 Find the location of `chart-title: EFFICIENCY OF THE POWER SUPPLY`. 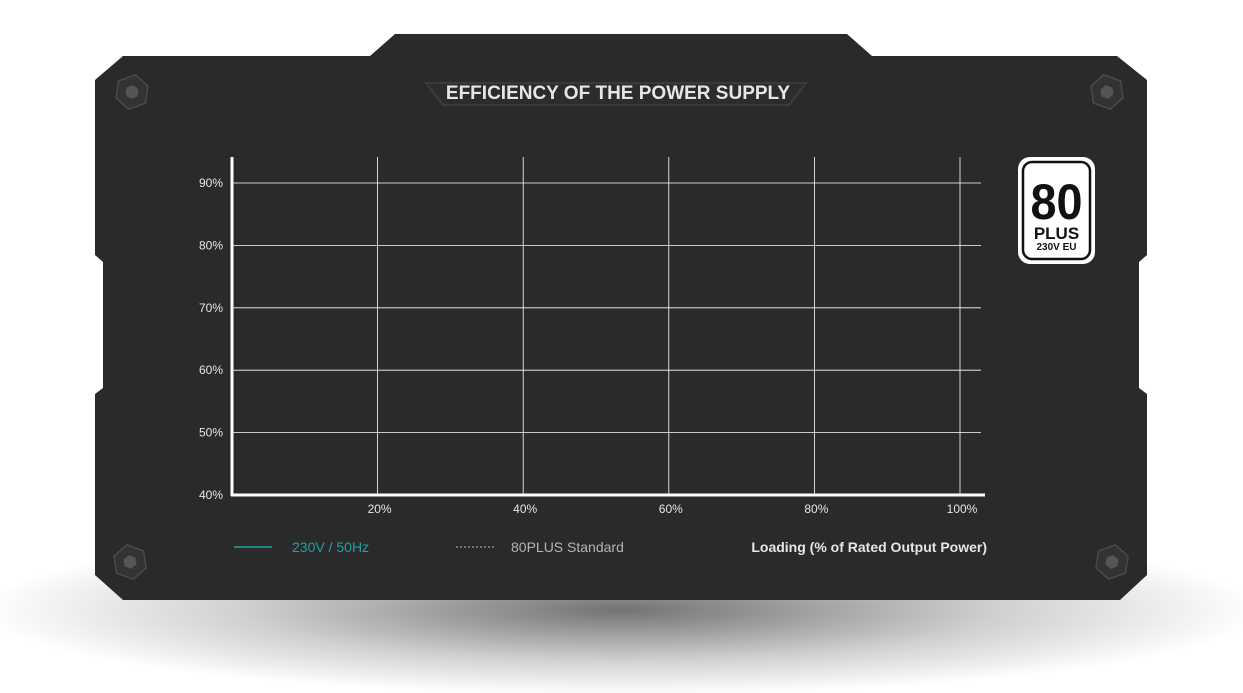

chart-title: EFFICIENCY OF THE POWER SUPPLY is located at coordinates (618, 93).